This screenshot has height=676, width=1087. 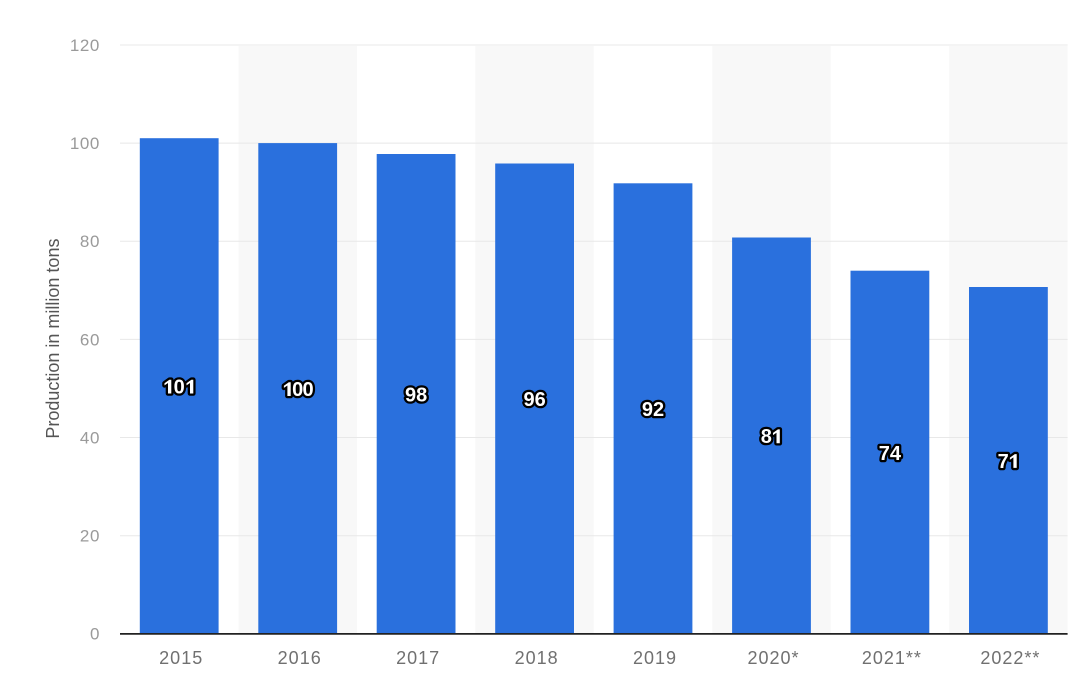 I want to click on svg-text: 7, so click(x=1003, y=462).